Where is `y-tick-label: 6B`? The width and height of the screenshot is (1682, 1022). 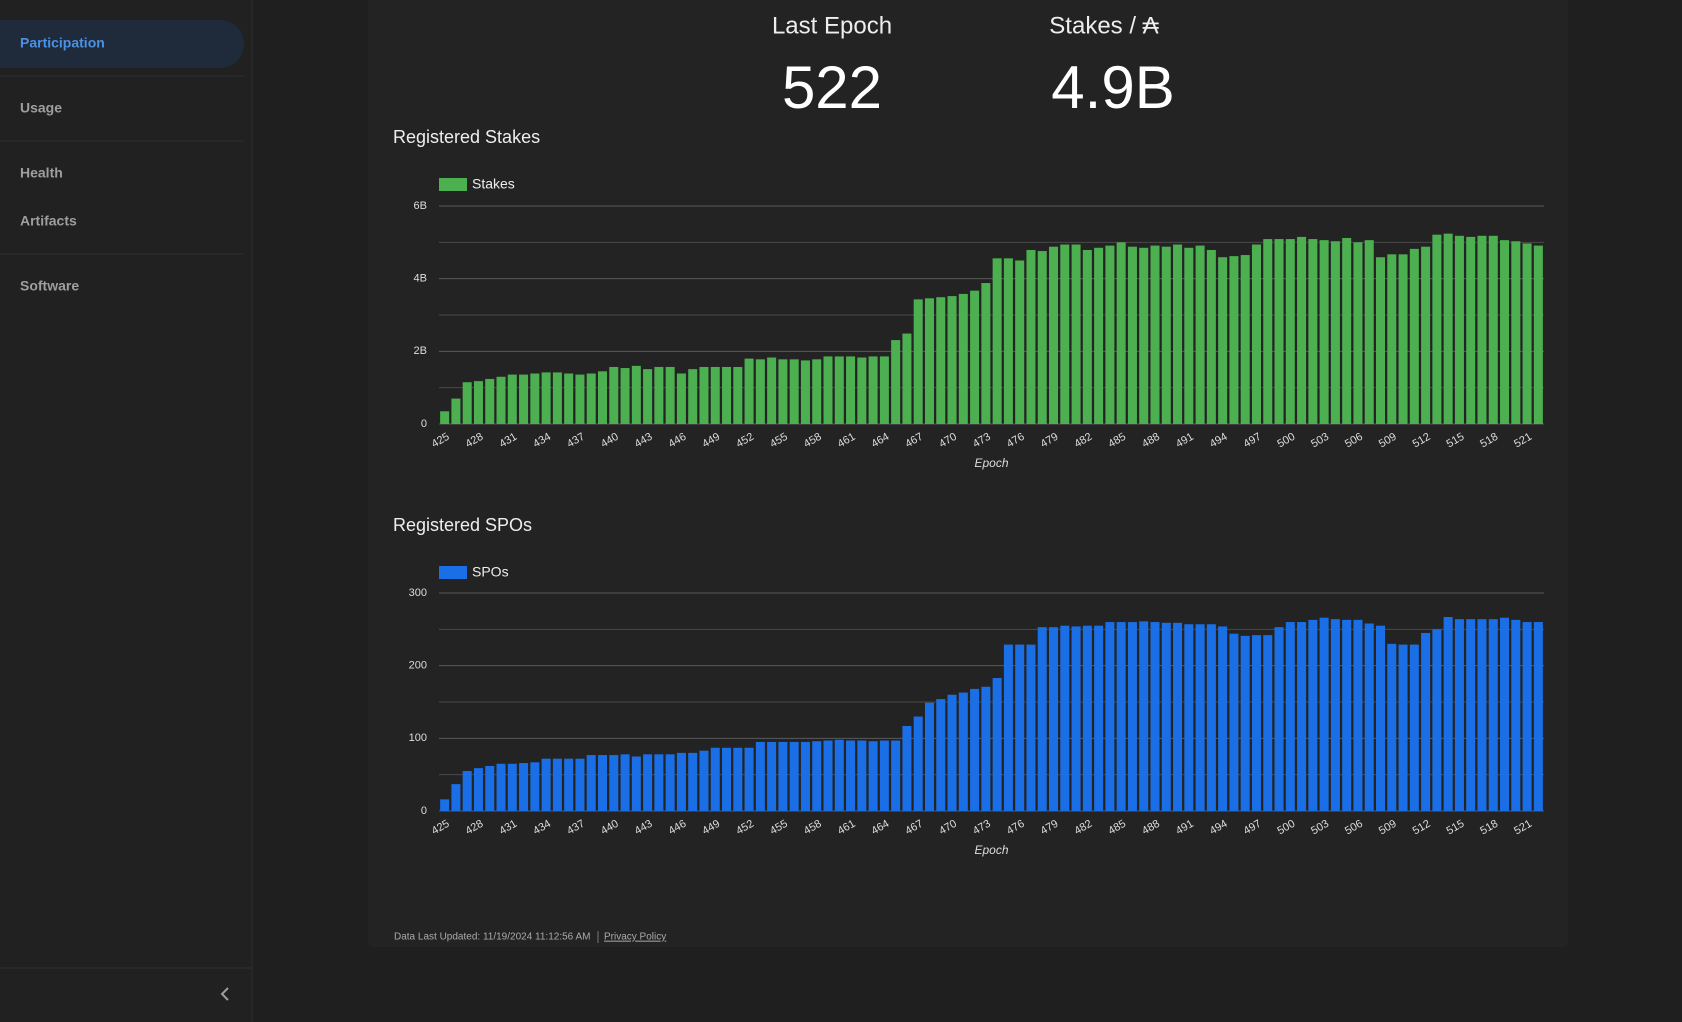 y-tick-label: 6B is located at coordinates (420, 206).